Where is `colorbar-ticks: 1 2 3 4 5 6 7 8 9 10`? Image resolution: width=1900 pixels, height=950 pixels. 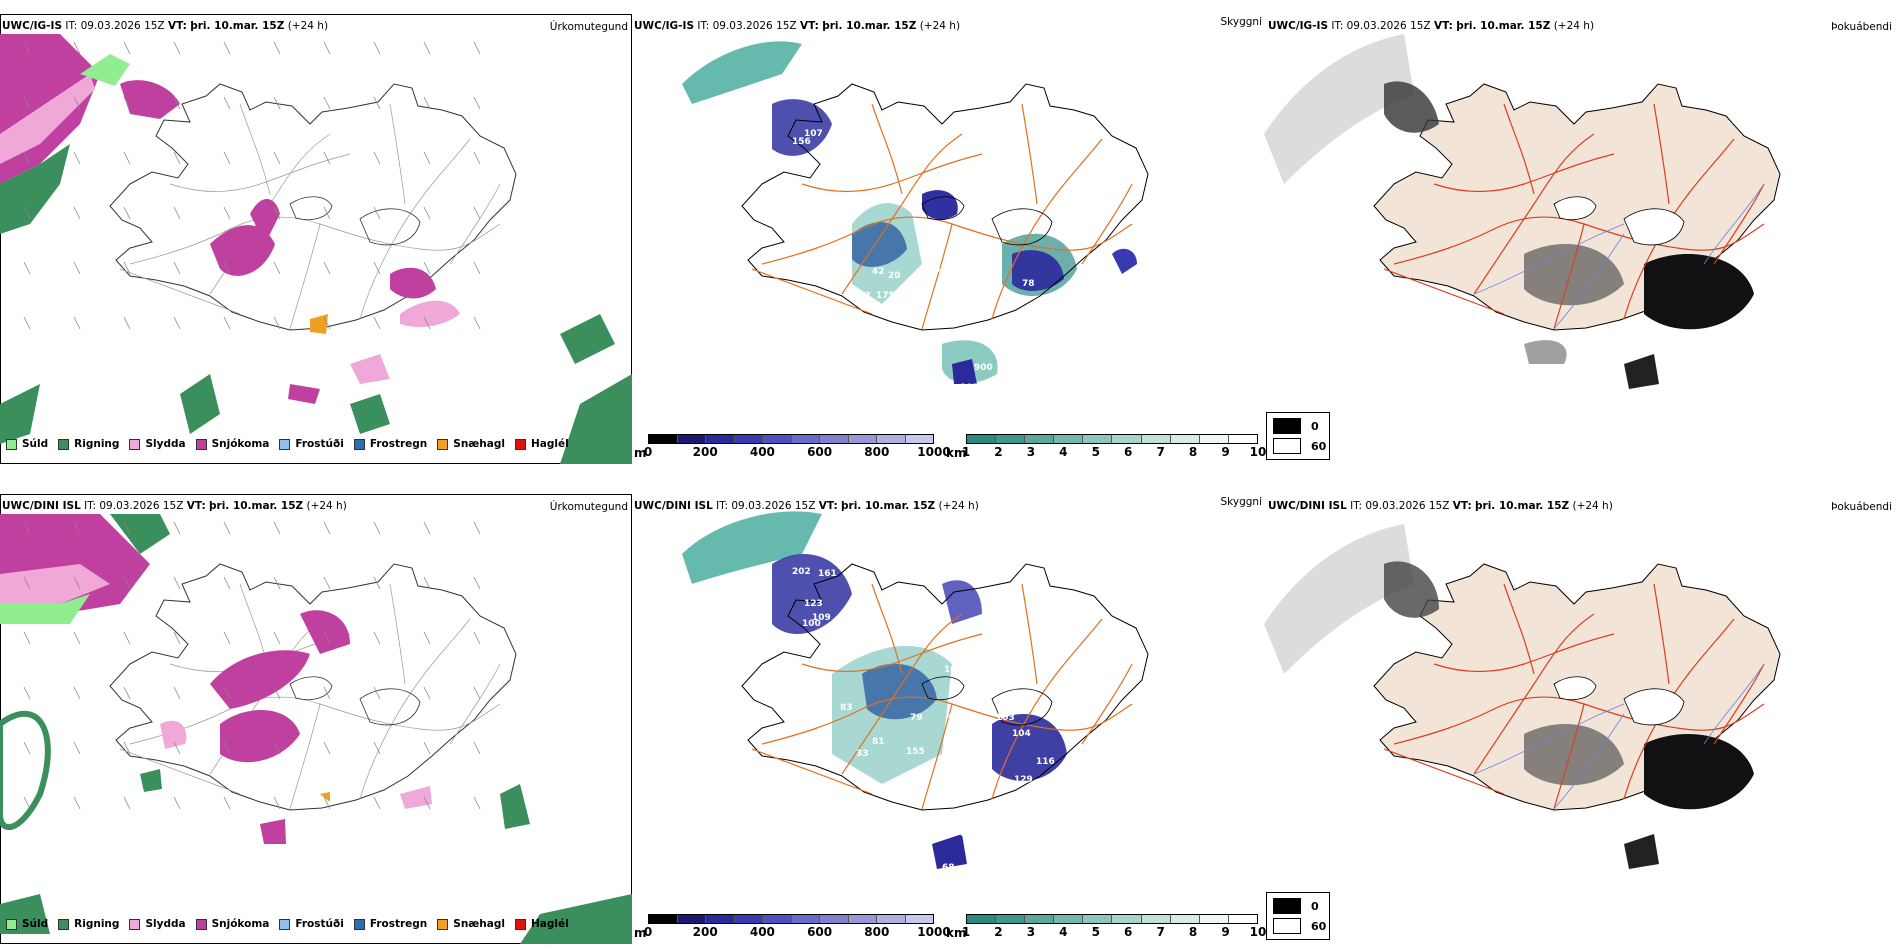 colorbar-ticks: 1 2 3 4 5 6 7 8 9 10 is located at coordinates (1114, 931).